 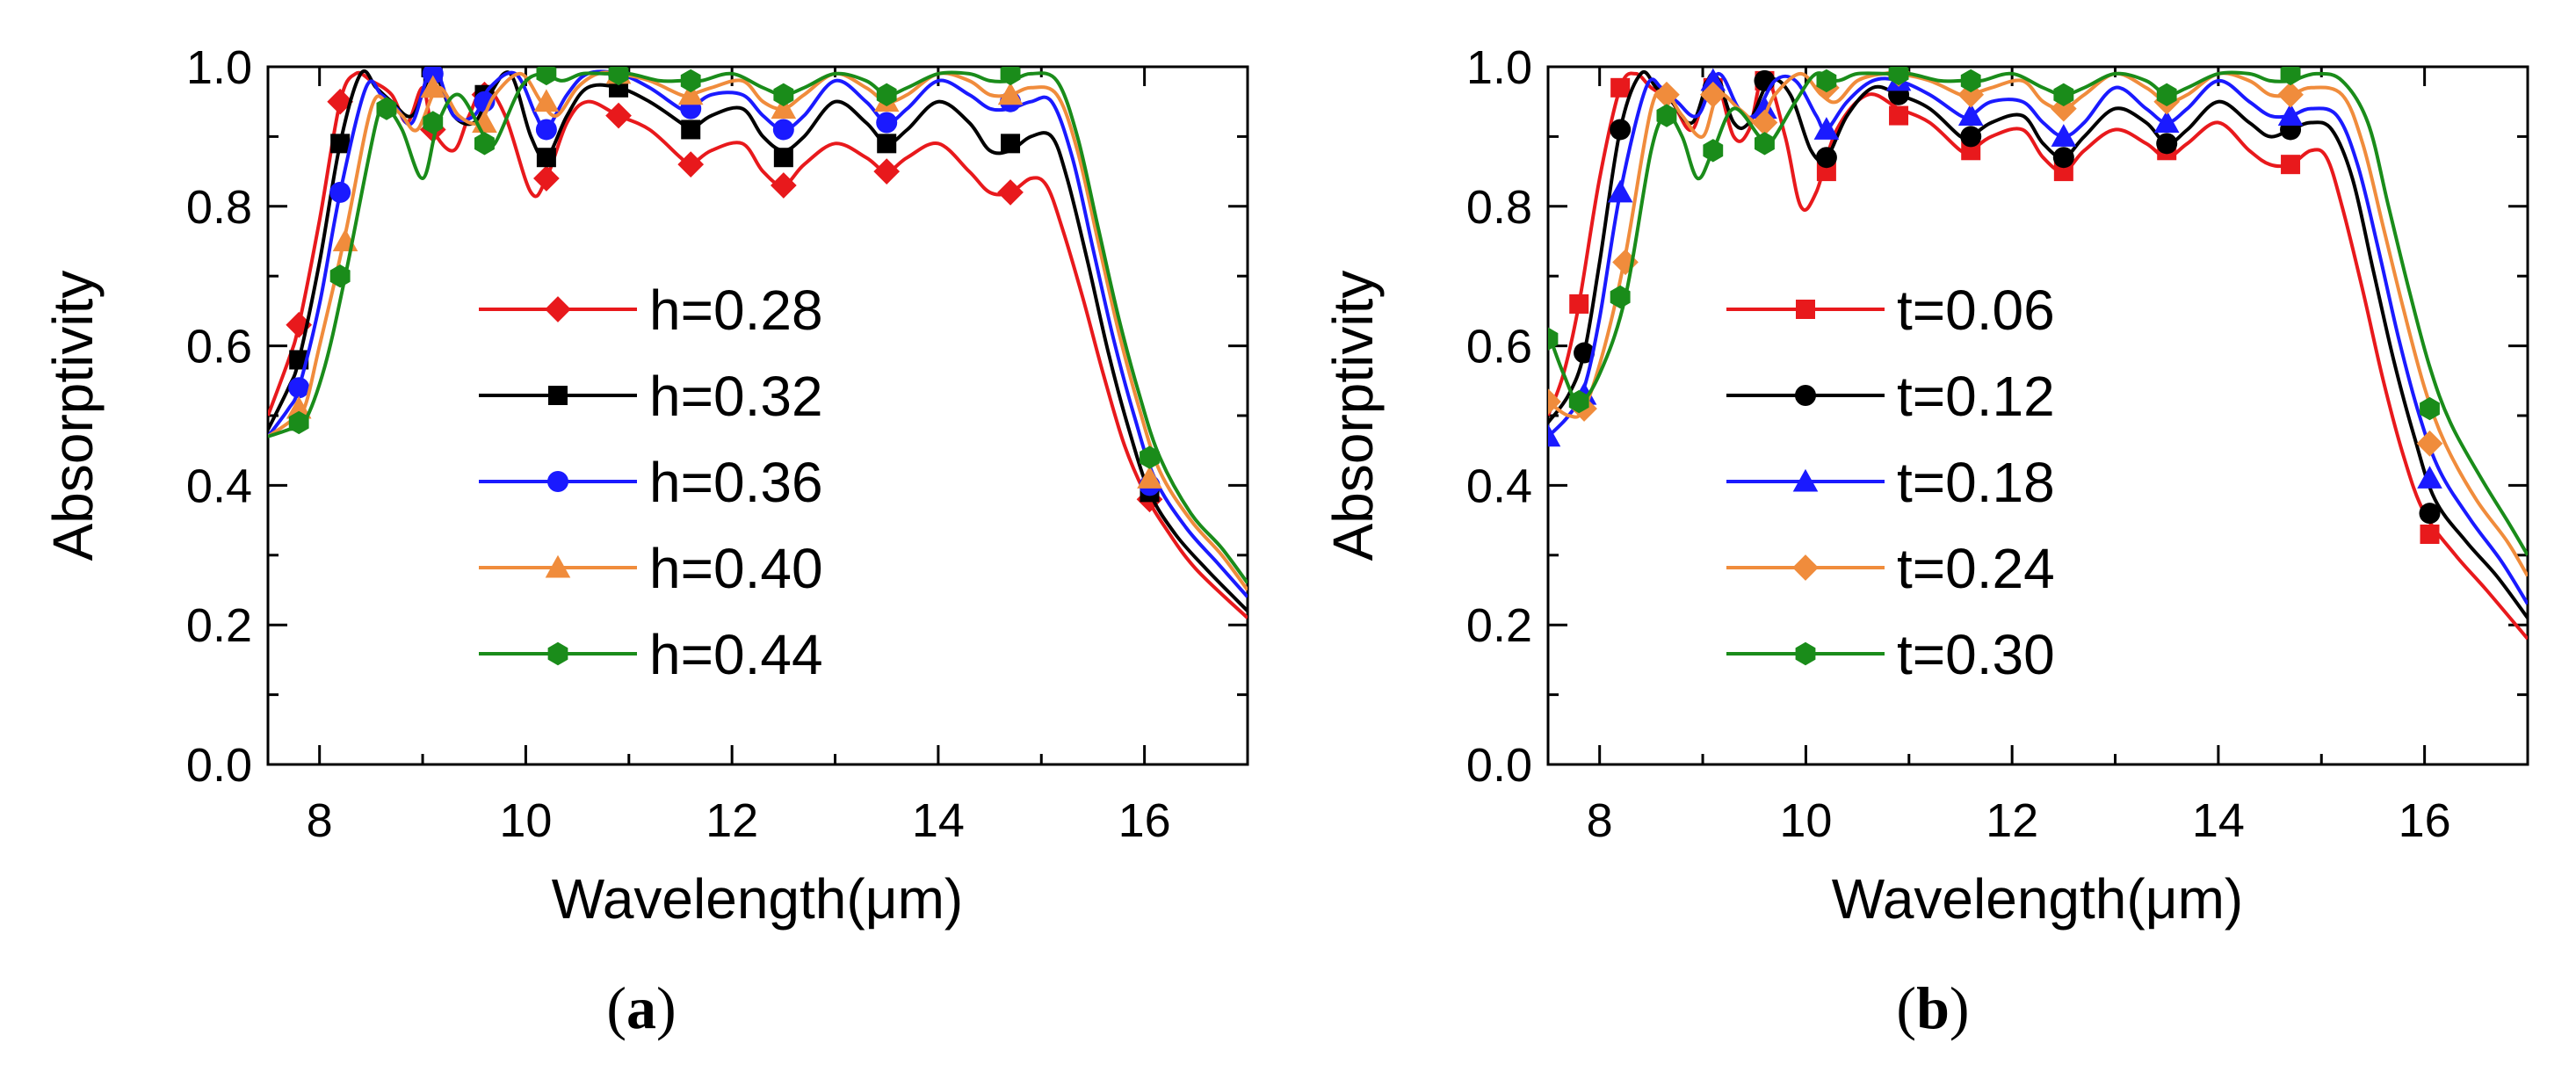 I want to click on legend-entry: h=0.40, so click(x=651, y=568).